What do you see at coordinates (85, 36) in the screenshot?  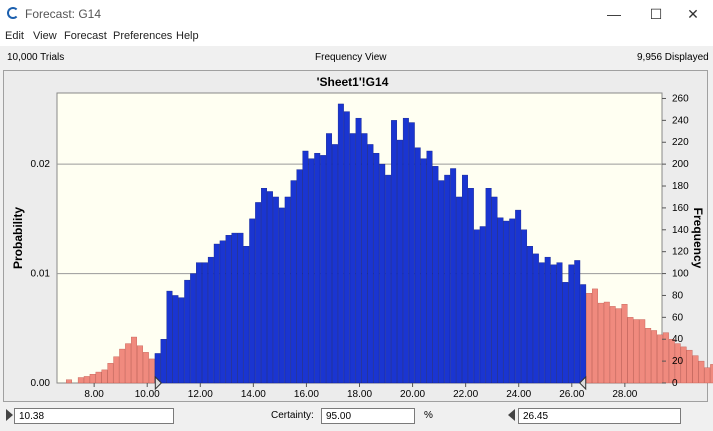 I see `menu-forecast: Forecast` at bounding box center [85, 36].